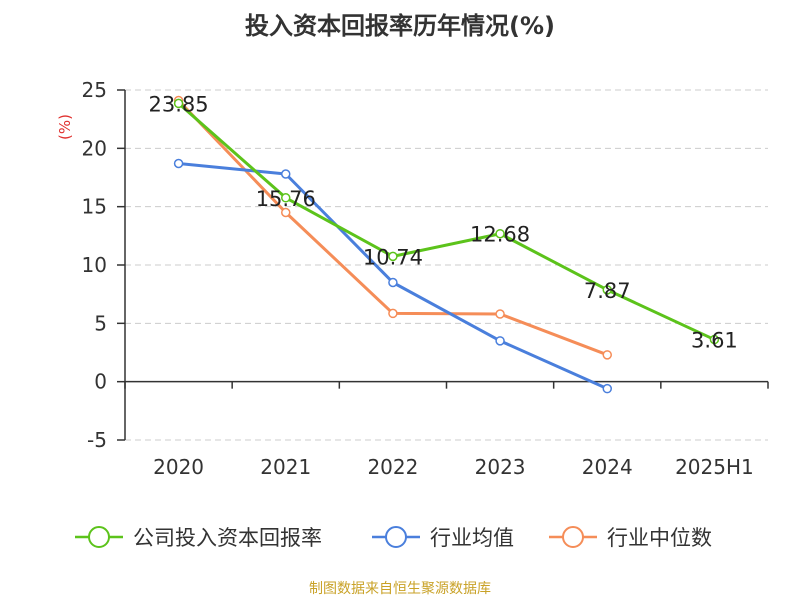 Image resolution: width=800 pixels, height=600 pixels. What do you see at coordinates (714, 467) in the screenshot?
I see `x-tick-label: 2025H1` at bounding box center [714, 467].